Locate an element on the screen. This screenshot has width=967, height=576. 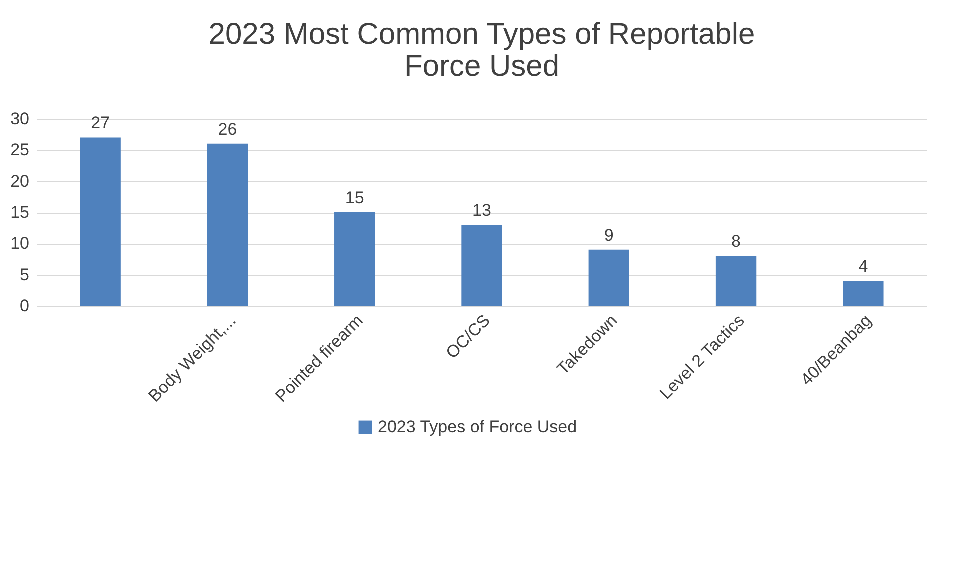
y-tick-label: 15 is located at coordinates (20, 212).